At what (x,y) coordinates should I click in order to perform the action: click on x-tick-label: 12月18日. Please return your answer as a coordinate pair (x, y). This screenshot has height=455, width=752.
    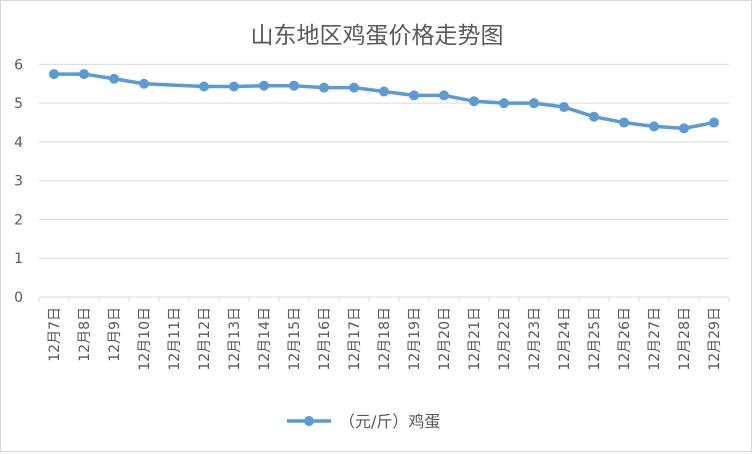
    Looking at the image, I should click on (385, 339).